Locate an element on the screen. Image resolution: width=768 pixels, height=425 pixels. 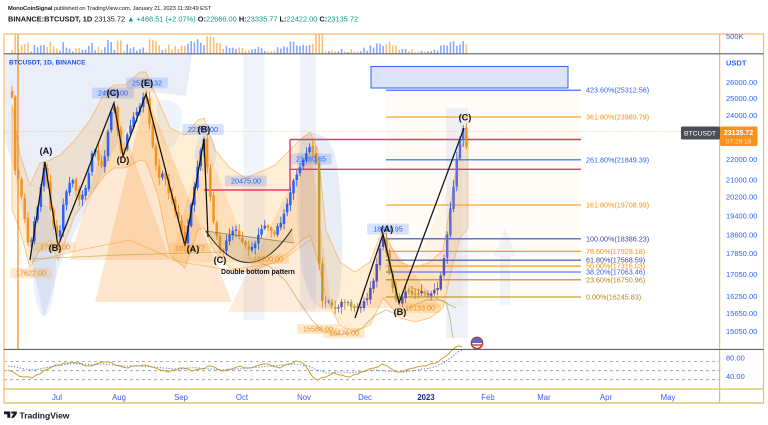
svg-text: BTCUSDT is located at coordinates (700, 134).